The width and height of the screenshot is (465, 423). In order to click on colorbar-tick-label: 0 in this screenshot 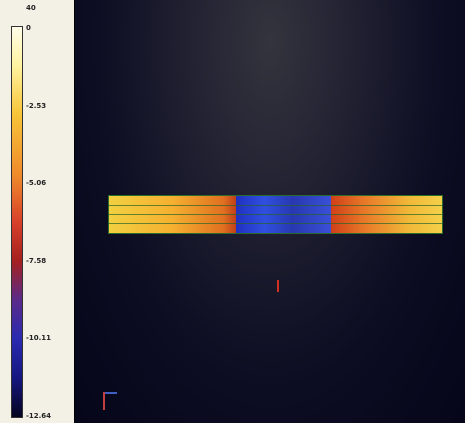, I will do `click(28, 28)`.